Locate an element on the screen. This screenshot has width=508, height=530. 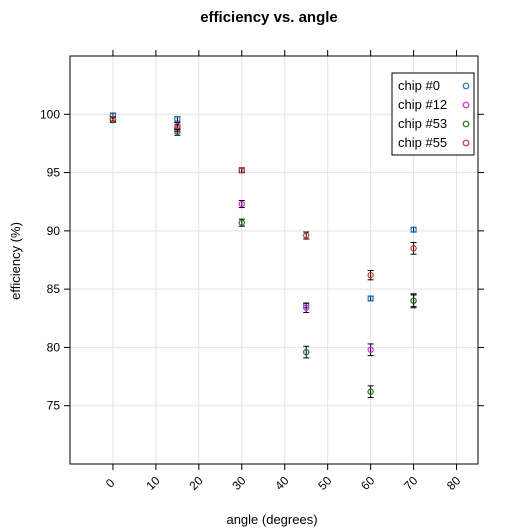
y-tick-label: 100 is located at coordinates (50, 114).